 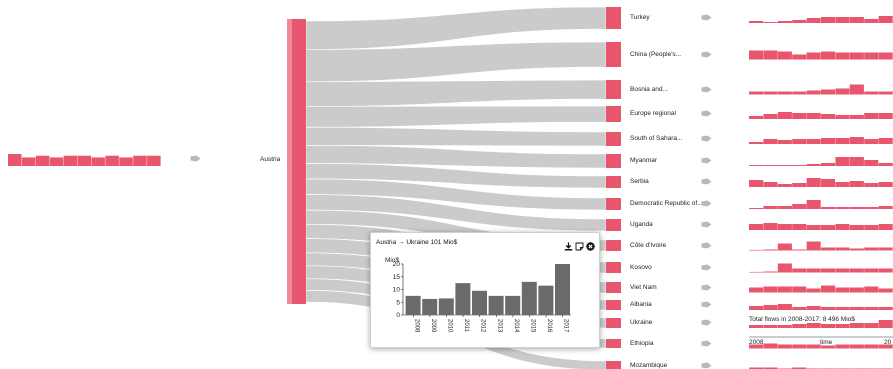 What do you see at coordinates (642, 343) in the screenshot?
I see `target-label: Ethiopia` at bounding box center [642, 343].